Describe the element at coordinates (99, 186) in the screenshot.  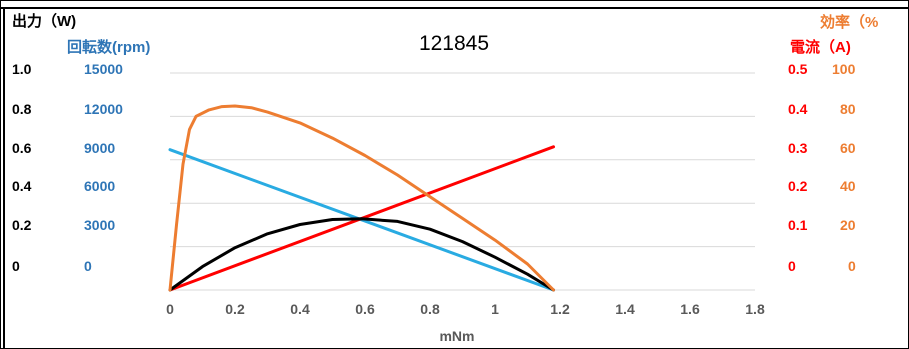
I see `speed-tick-label: 6000` at that location.